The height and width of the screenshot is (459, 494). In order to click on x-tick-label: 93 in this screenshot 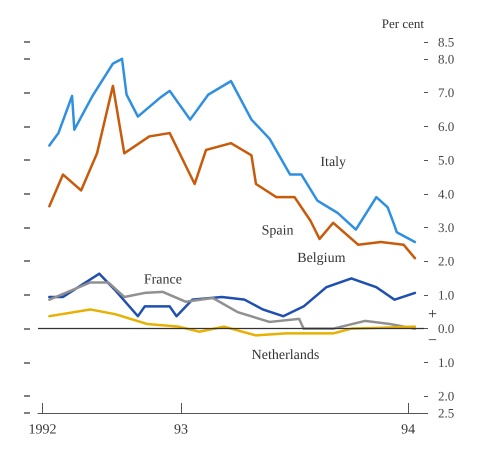, I will do `click(181, 430)`.